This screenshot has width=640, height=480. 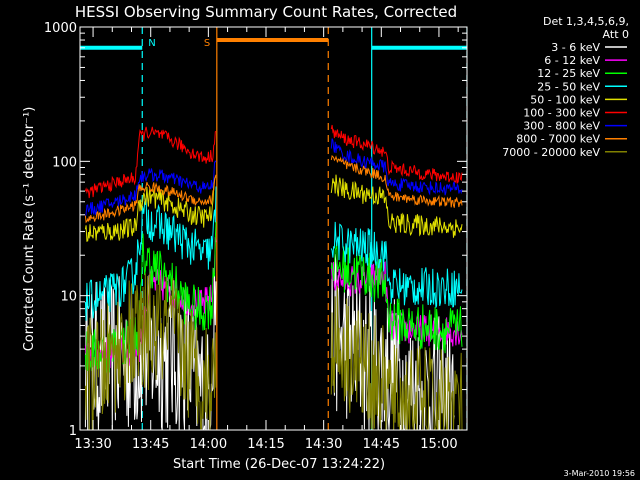 What do you see at coordinates (73, 431) in the screenshot?
I see `y-tick-label: 1` at bounding box center [73, 431].